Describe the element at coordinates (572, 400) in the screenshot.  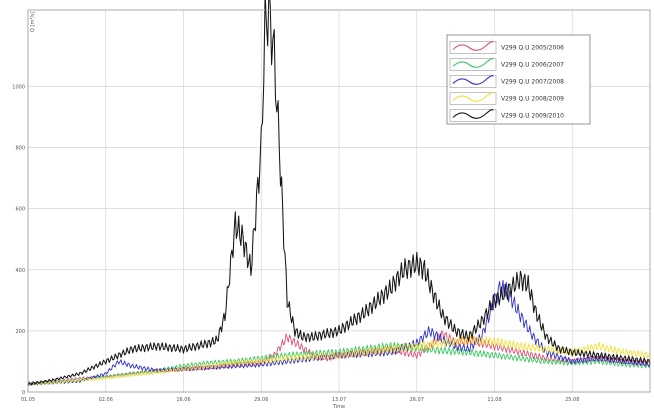
I see `x-tick-label: 25.08` at that location.